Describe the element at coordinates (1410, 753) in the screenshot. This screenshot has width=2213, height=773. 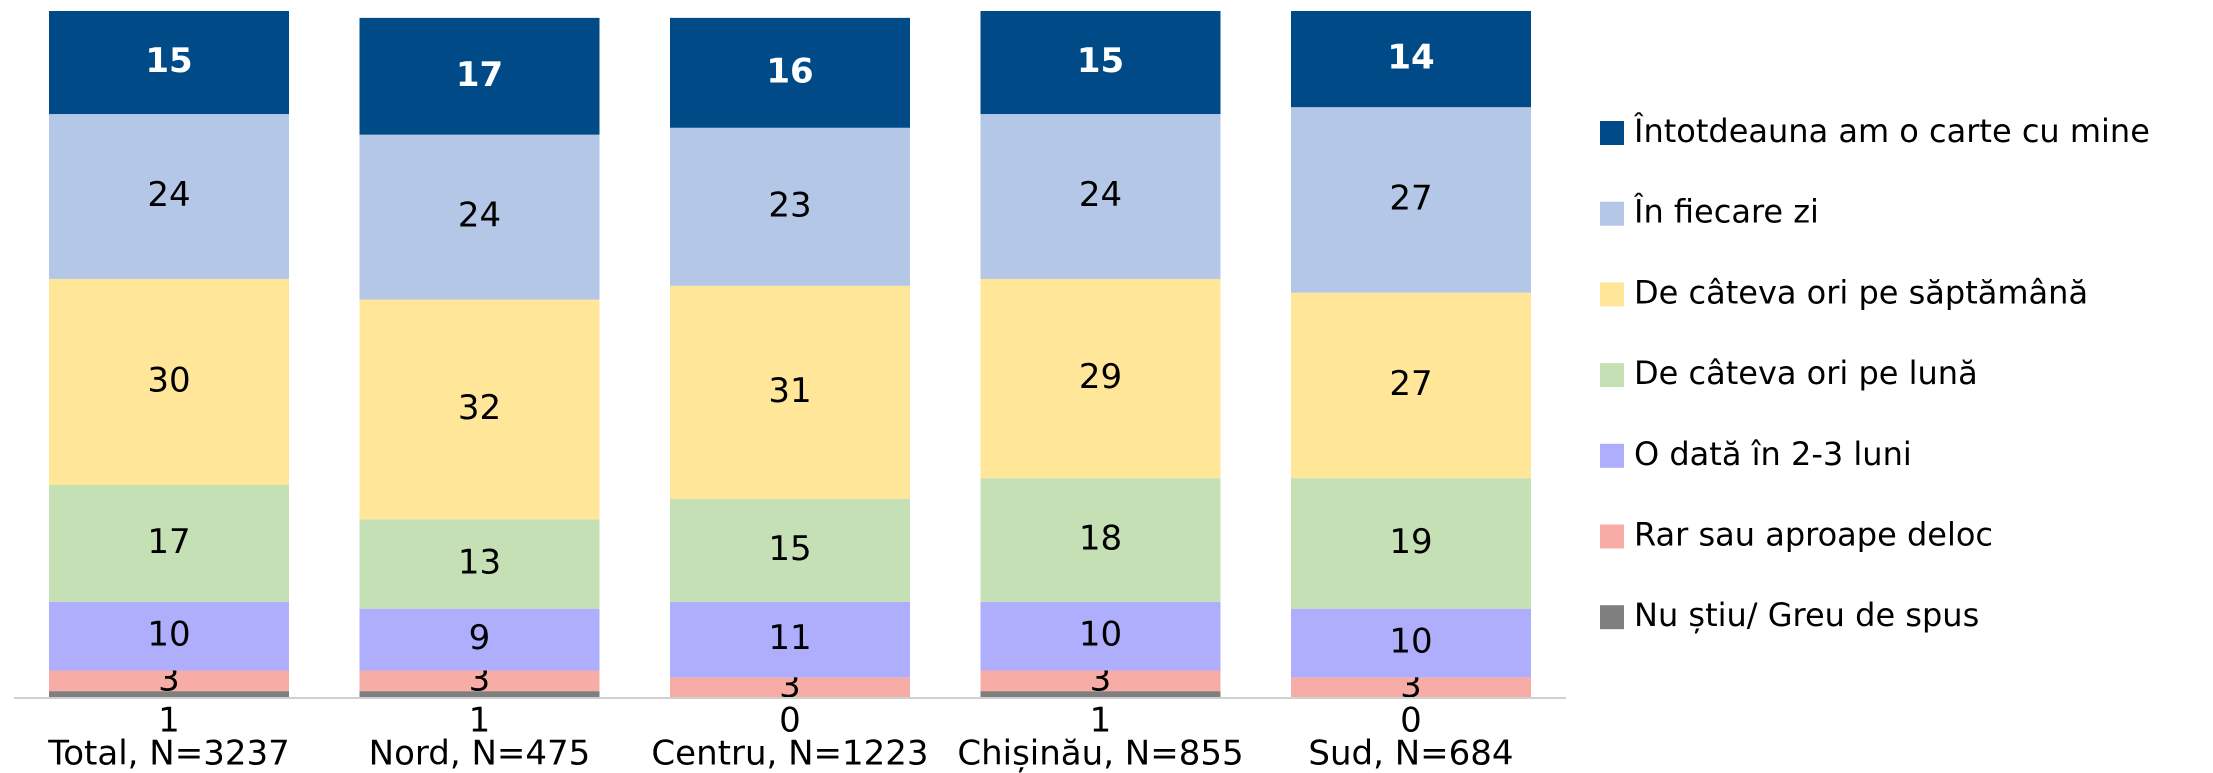
I see `x-tick-label: Sud, N=684` at that location.